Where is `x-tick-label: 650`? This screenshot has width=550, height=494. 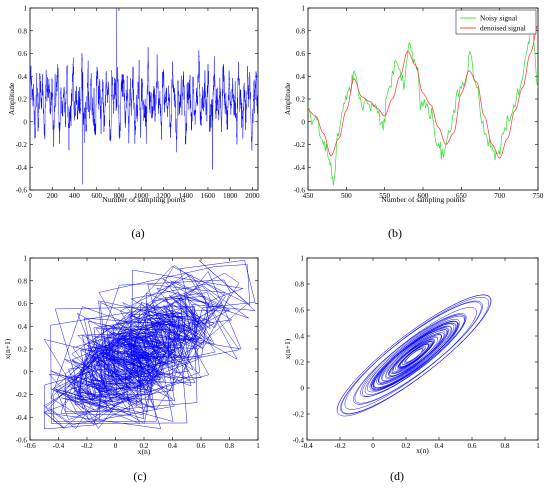 x-tick-label: 650 is located at coordinates (461, 196).